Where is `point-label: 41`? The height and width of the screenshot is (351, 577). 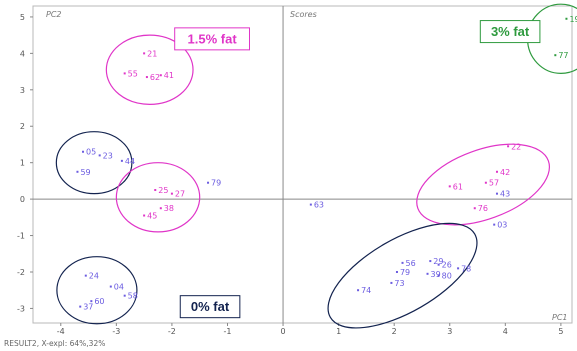
point-label: 41 is located at coordinates (169, 75).